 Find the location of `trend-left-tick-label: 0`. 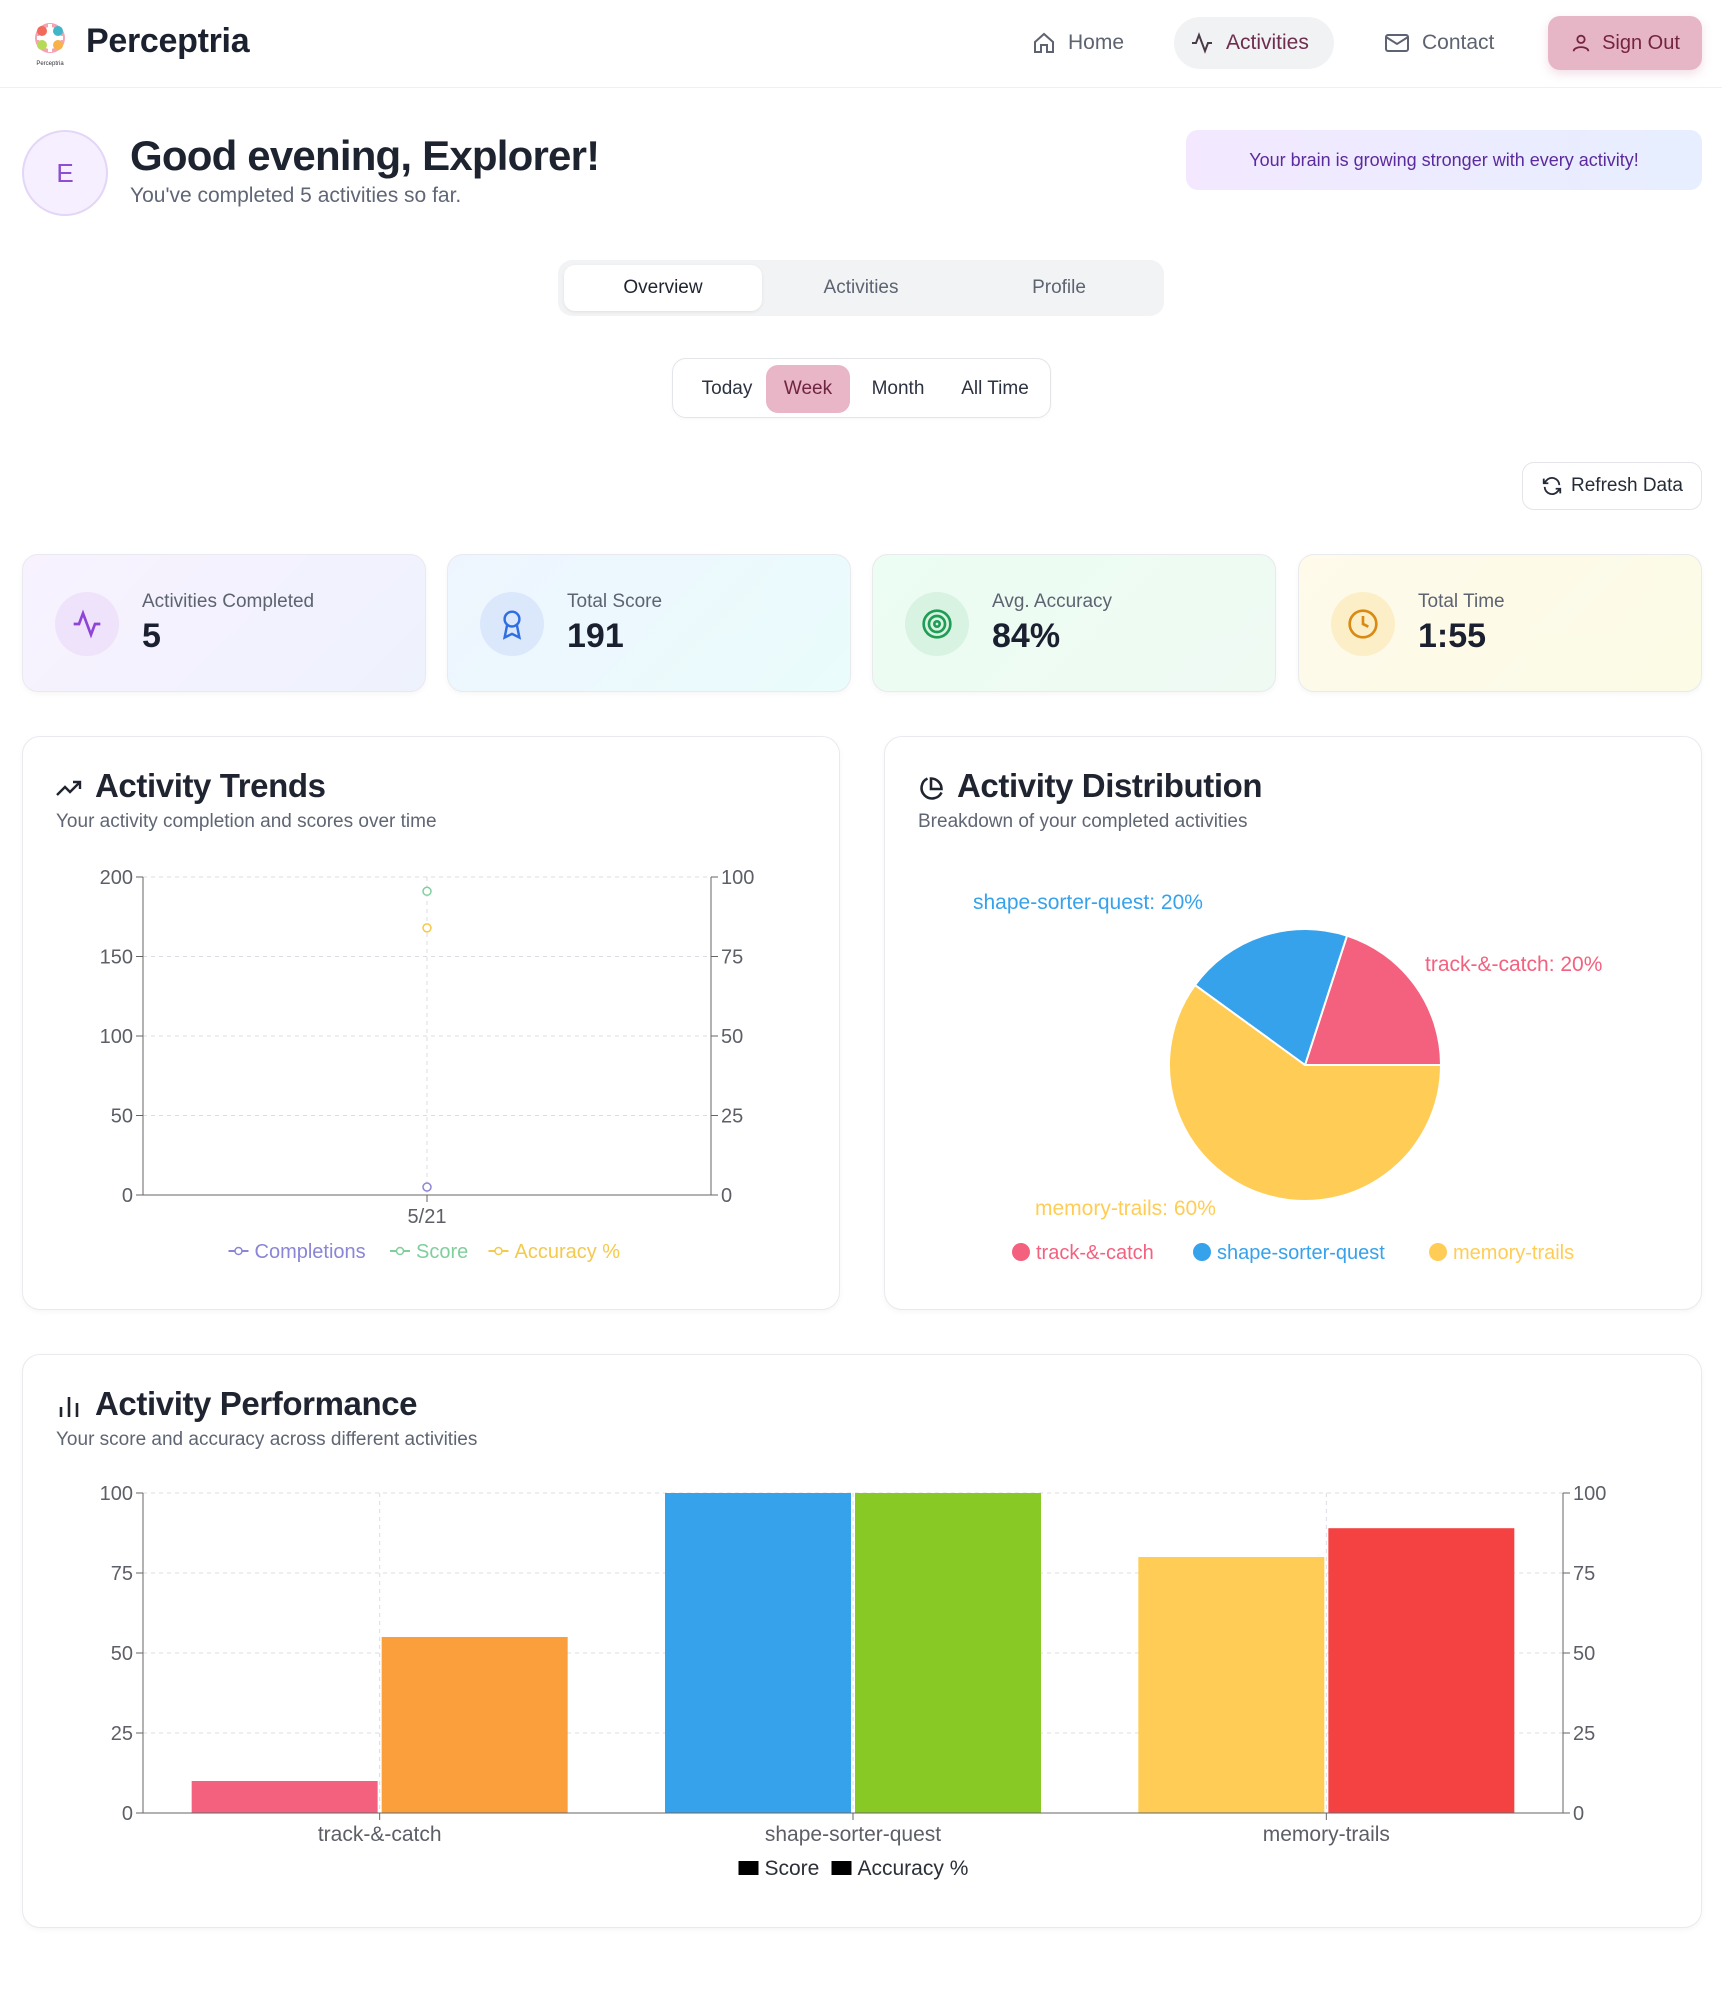

trend-left-tick-label: 0 is located at coordinates (127, 1196).